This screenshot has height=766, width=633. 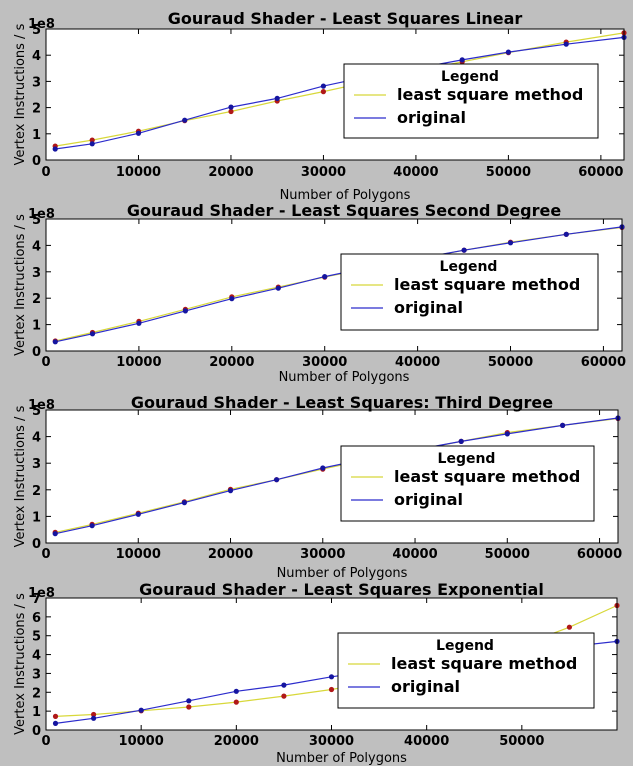 I want to click on chart-title: Gouraud Shader - Least Squares Linear, so click(x=345, y=18).